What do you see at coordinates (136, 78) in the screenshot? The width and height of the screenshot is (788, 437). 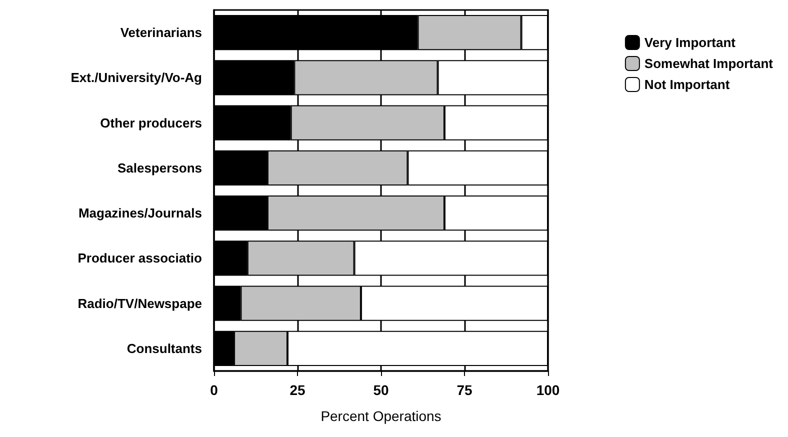 I see `y-tick-label: Ext./University/Vo-Ag` at bounding box center [136, 78].